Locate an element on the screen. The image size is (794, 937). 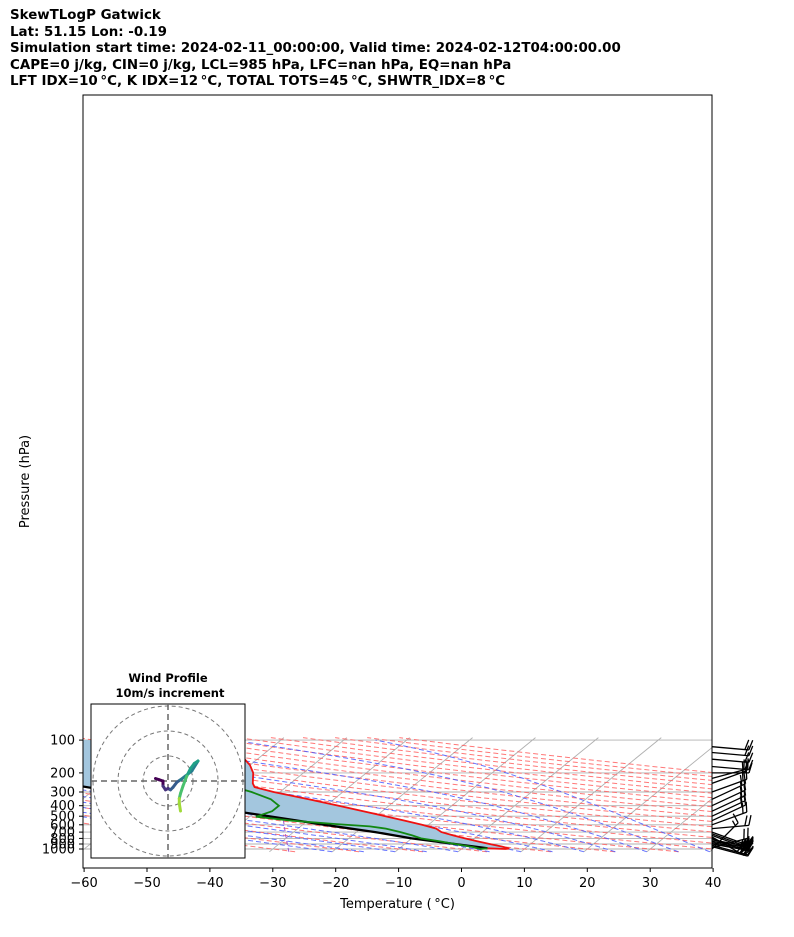
hodograph-subtitle: 10m/s increment is located at coordinates (170, 693).